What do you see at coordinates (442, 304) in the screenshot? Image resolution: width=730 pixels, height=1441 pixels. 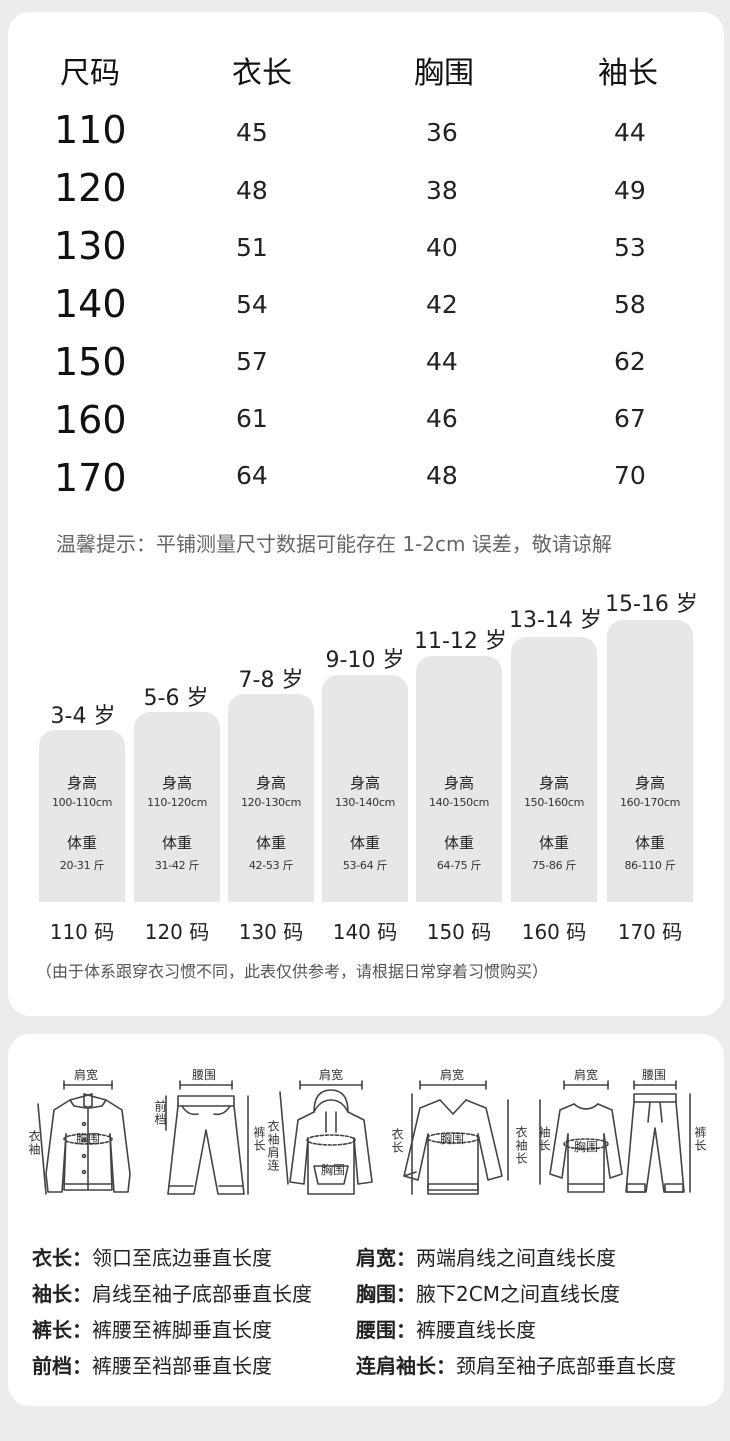 I see `row-chest: 42` at bounding box center [442, 304].